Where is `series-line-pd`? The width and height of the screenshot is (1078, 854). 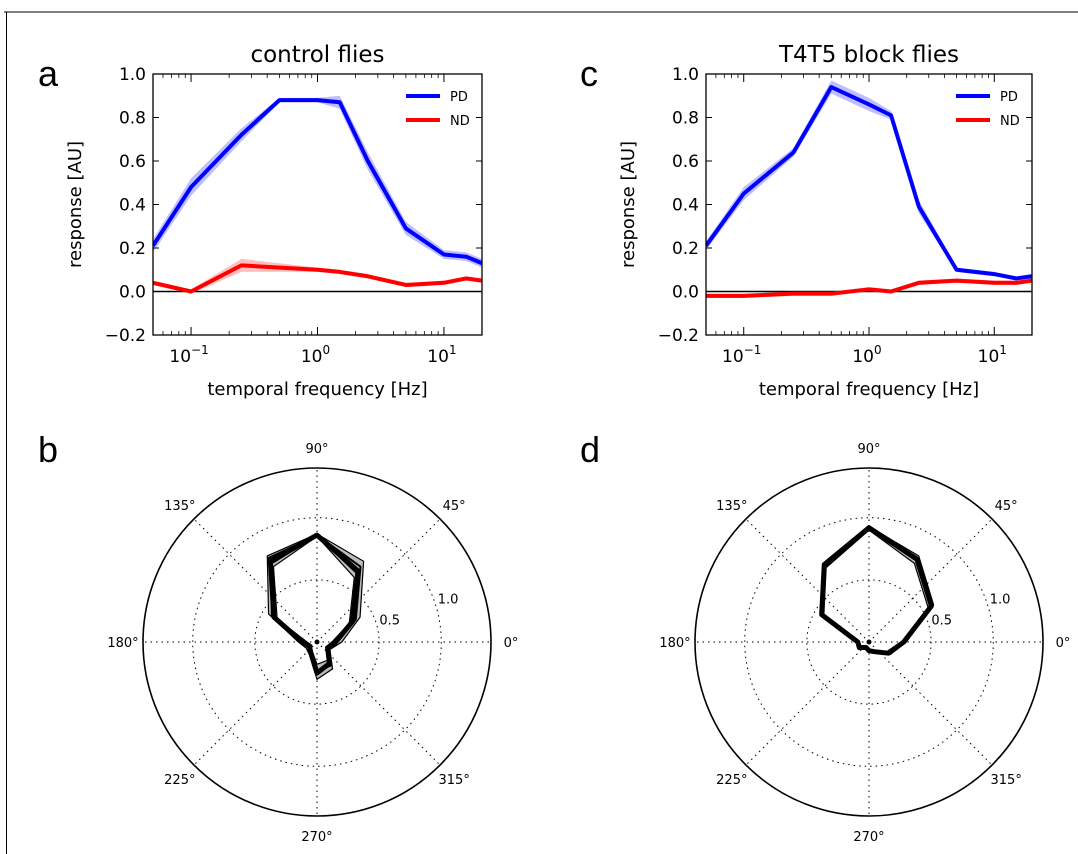 series-line-pd is located at coordinates (869, 183).